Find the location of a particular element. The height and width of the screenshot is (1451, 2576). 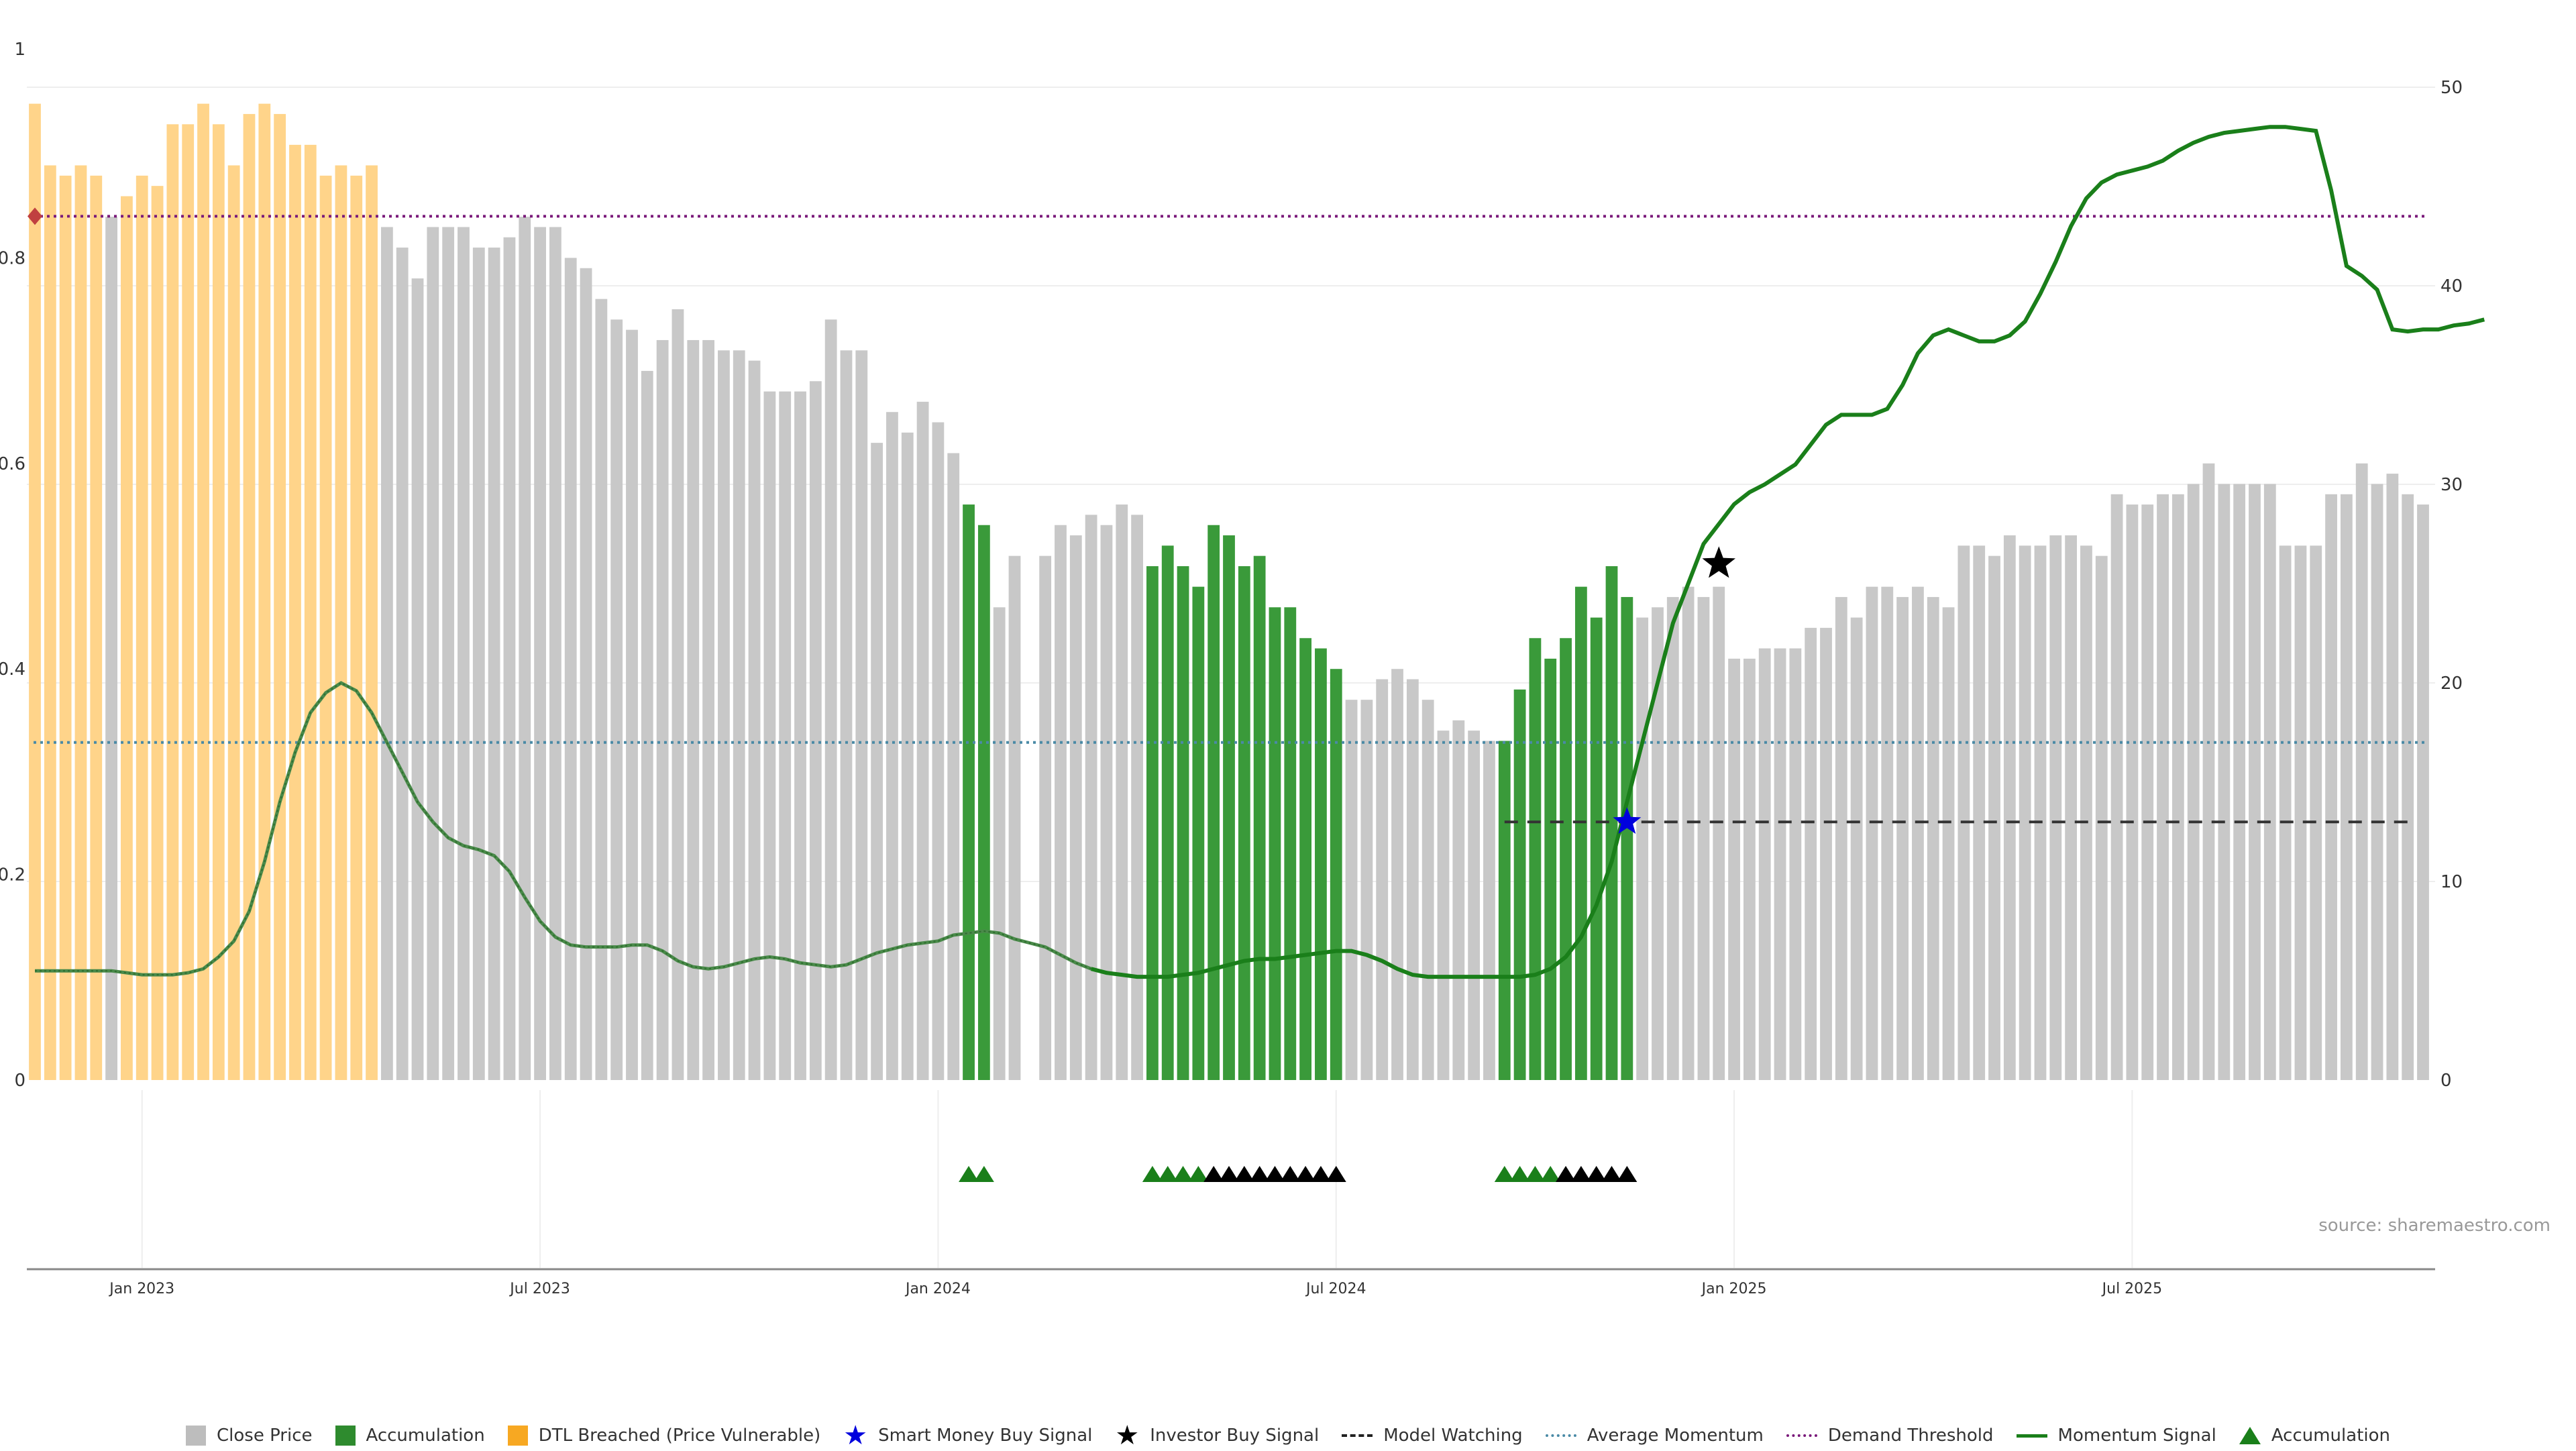

smart-money-buy-star is located at coordinates (1627, 820).